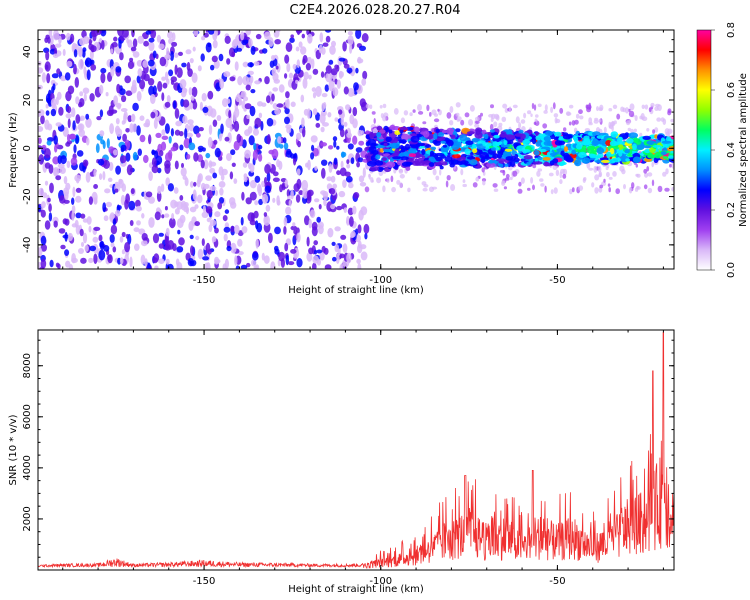 The width and height of the screenshot is (750, 600). Describe the element at coordinates (27, 365) in the screenshot. I see `snr-ytick-label: 8000` at that location.